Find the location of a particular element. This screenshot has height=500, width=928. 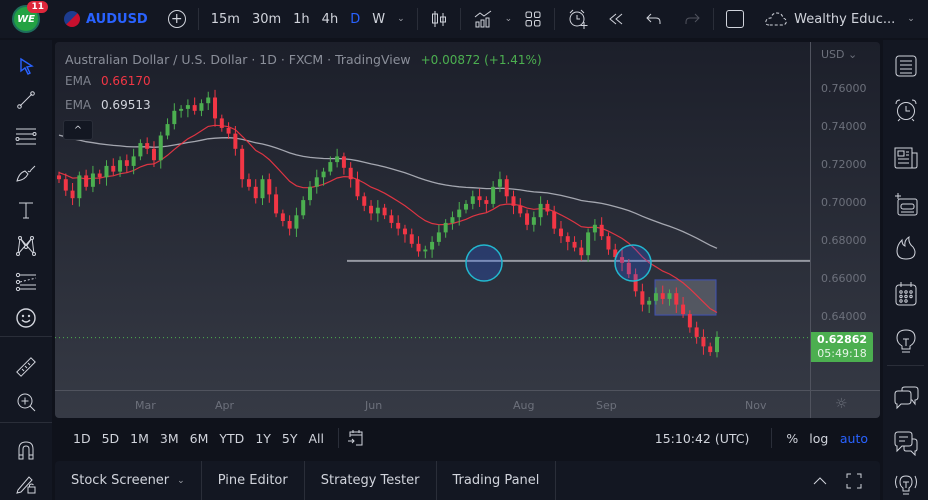

measure-tool is located at coordinates (26, 367).